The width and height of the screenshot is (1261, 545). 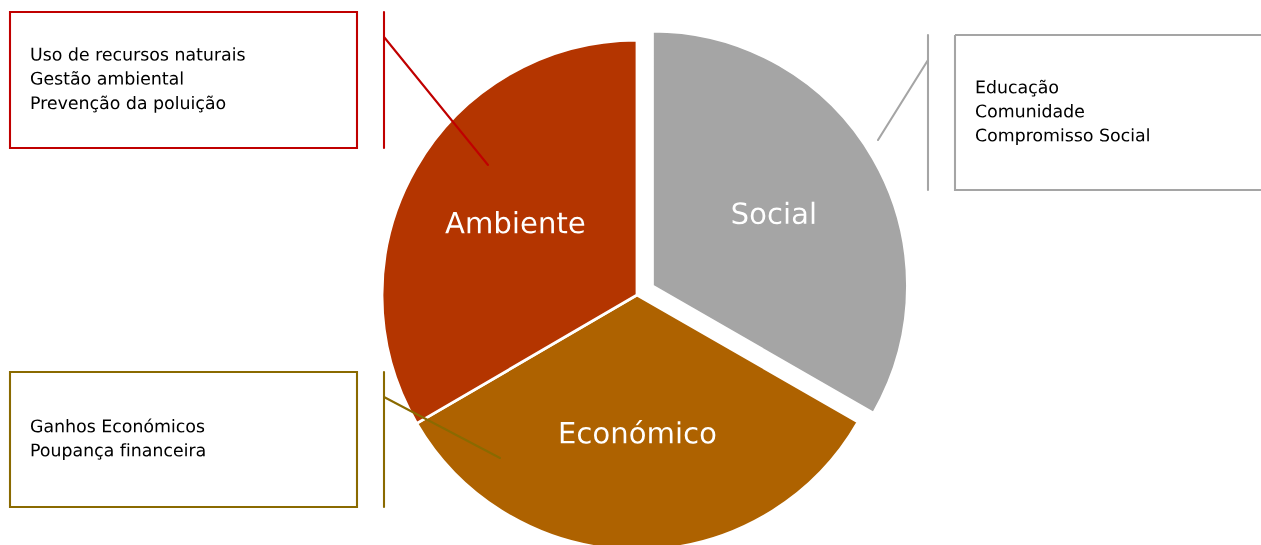 What do you see at coordinates (1062, 112) in the screenshot?
I see `text: Educação Comunidade Compromisso Social` at bounding box center [1062, 112].